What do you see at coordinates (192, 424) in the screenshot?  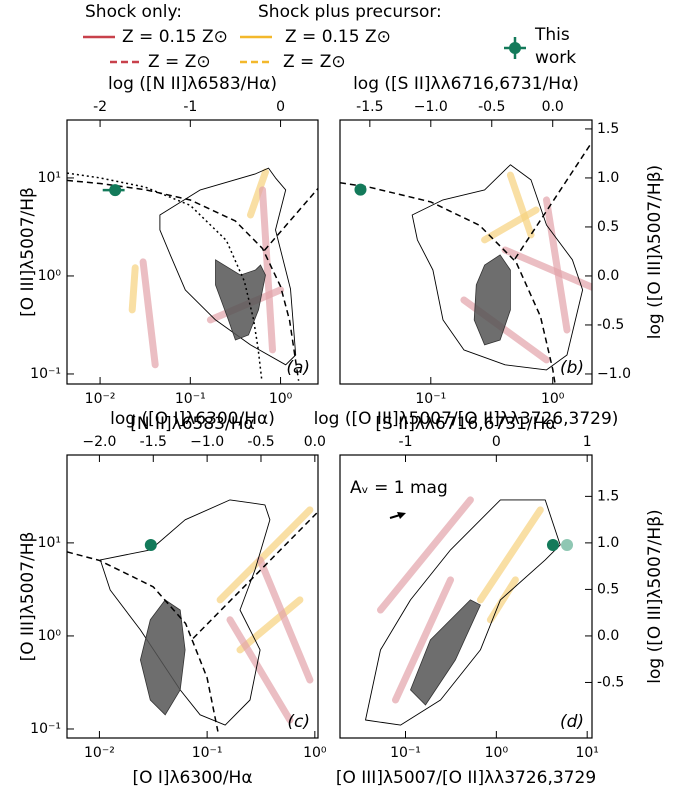 I see `x-axis-label: [N II]λ6583/Hα` at bounding box center [192, 424].